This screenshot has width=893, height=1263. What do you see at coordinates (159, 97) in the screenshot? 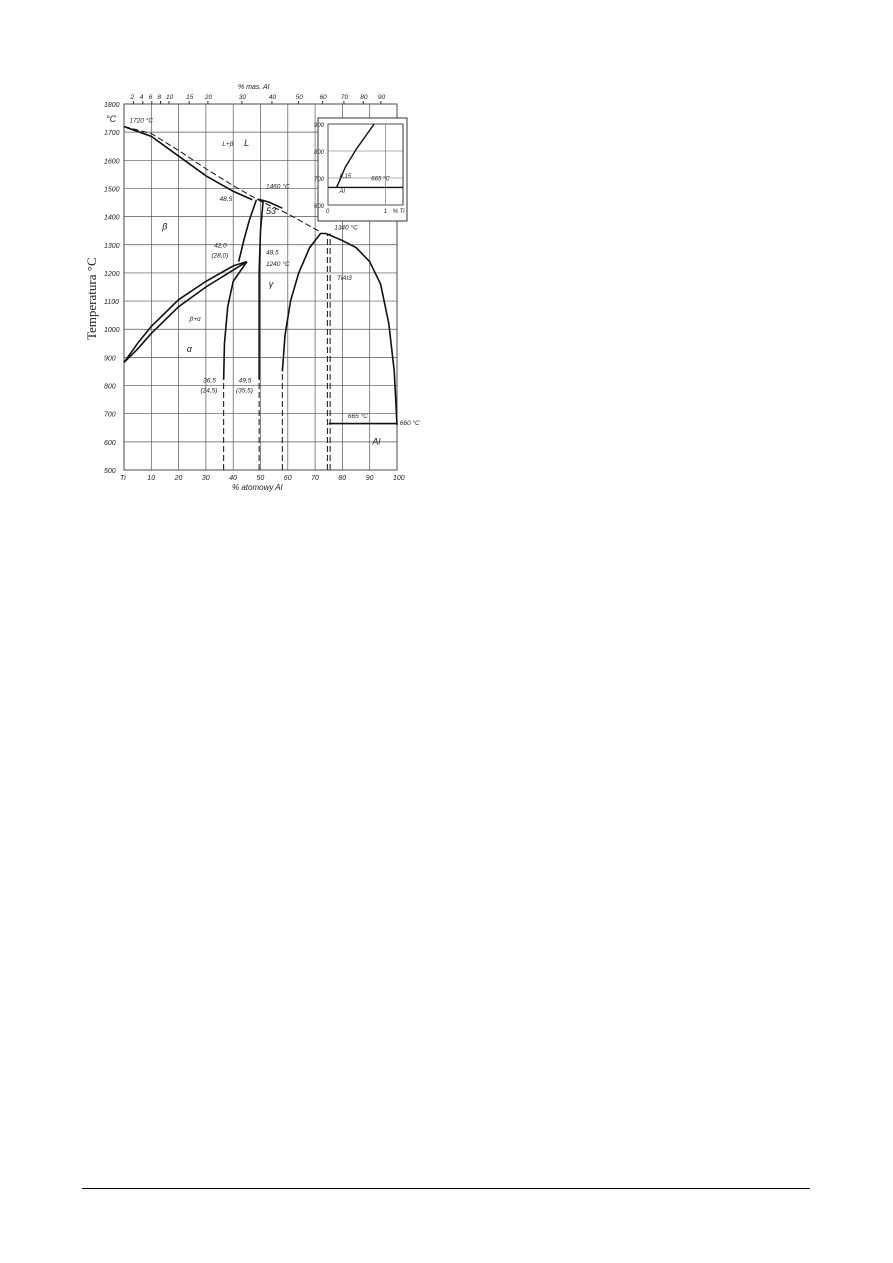
I see `x2-tick-label: 8` at bounding box center [159, 97].